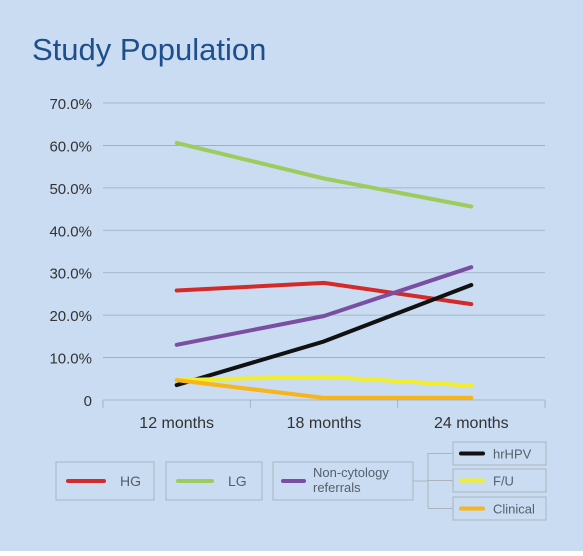 The width and height of the screenshot is (583, 556). What do you see at coordinates (70, 146) in the screenshot?
I see `y-tick-label: 60.0%` at bounding box center [70, 146].